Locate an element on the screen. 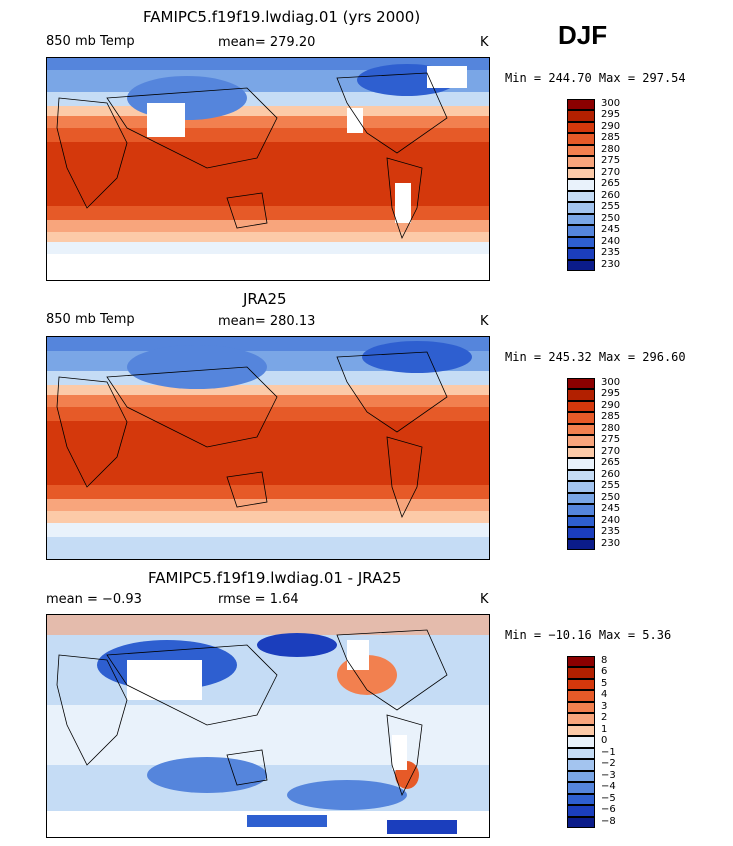 This screenshot has width=733, height=846. panel-3-units: K is located at coordinates (484, 599).